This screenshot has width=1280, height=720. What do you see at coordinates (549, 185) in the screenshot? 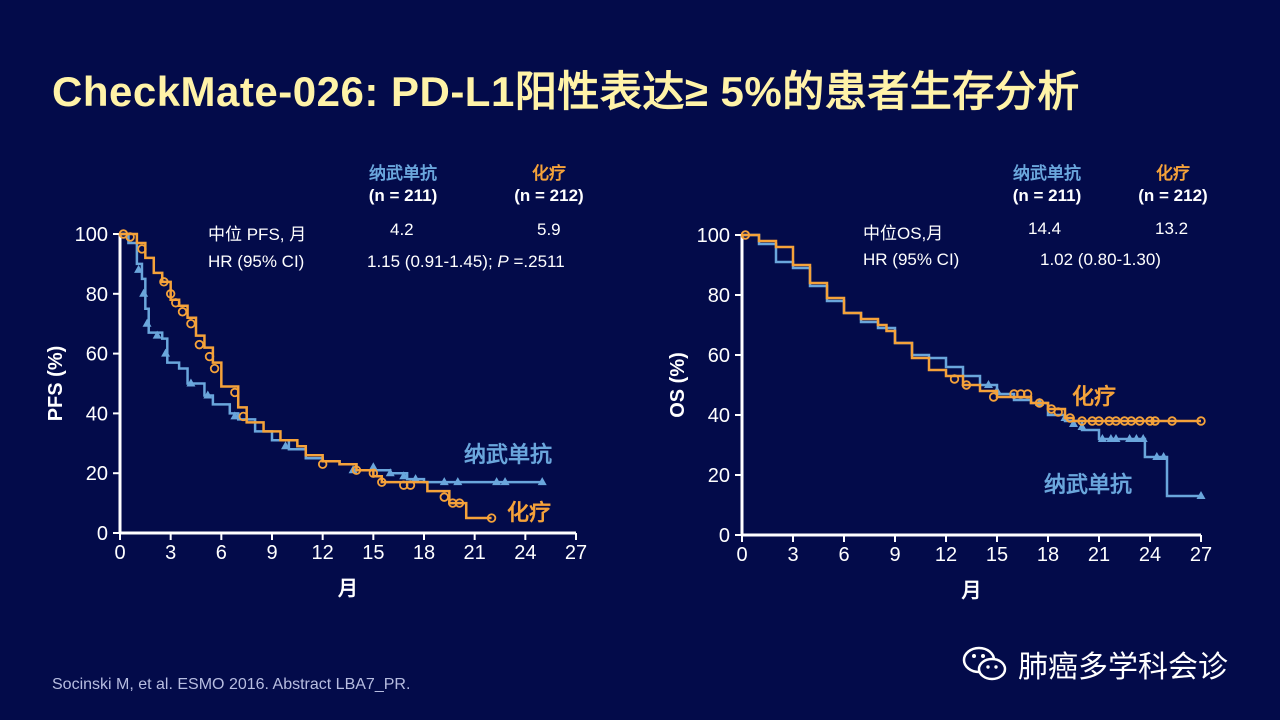
I see `pfs-arm2-header: 化疗 (n = 212)` at bounding box center [549, 185].